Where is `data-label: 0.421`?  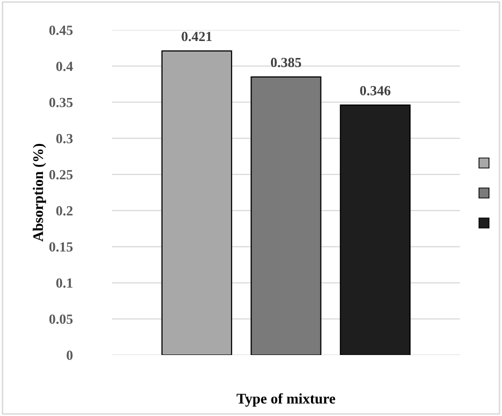
data-label: 0.421 is located at coordinates (197, 37).